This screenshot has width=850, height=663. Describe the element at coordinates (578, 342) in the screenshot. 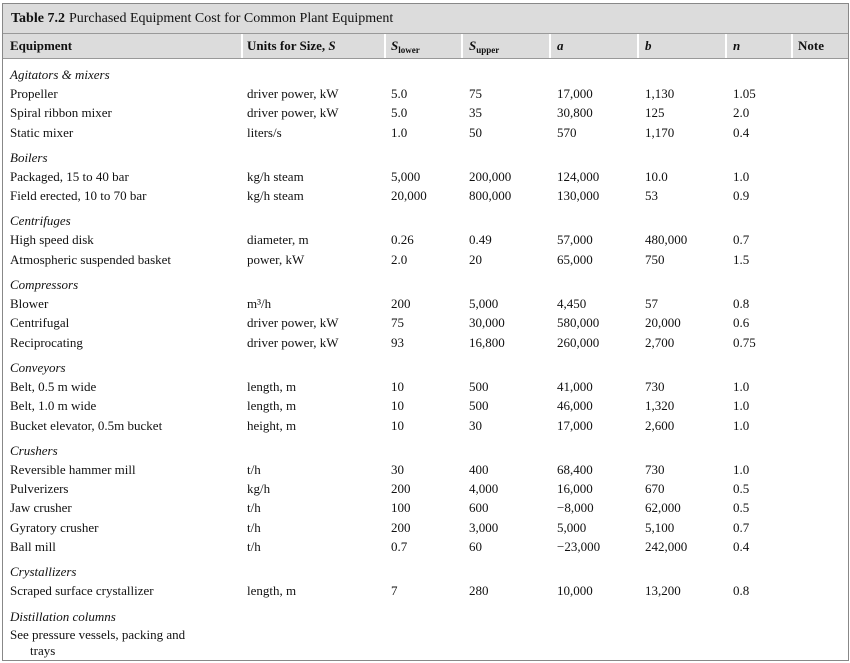

I see `table-cell: 260,000` at that location.